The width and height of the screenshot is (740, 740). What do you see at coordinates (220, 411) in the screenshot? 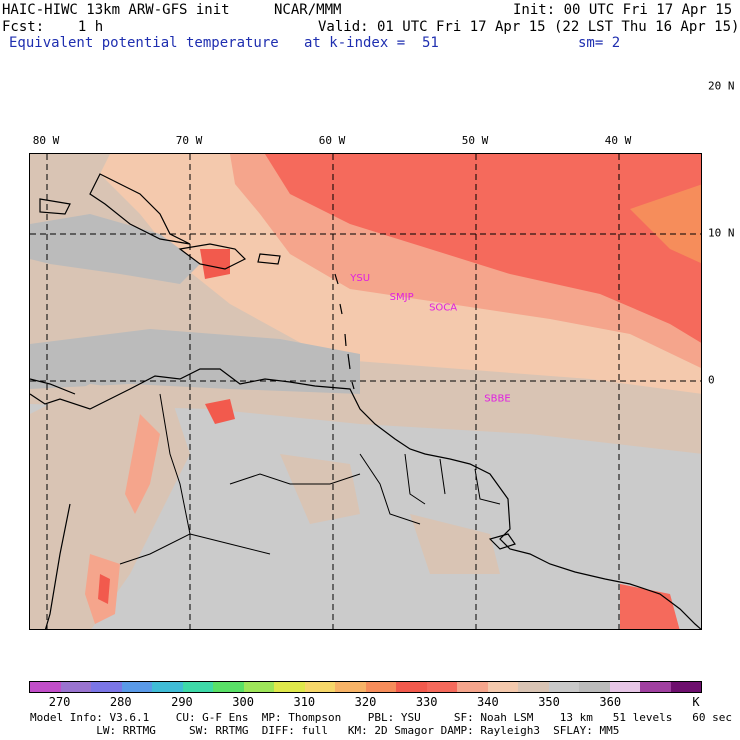
I see `venezuela-hot-patch` at bounding box center [220, 411].